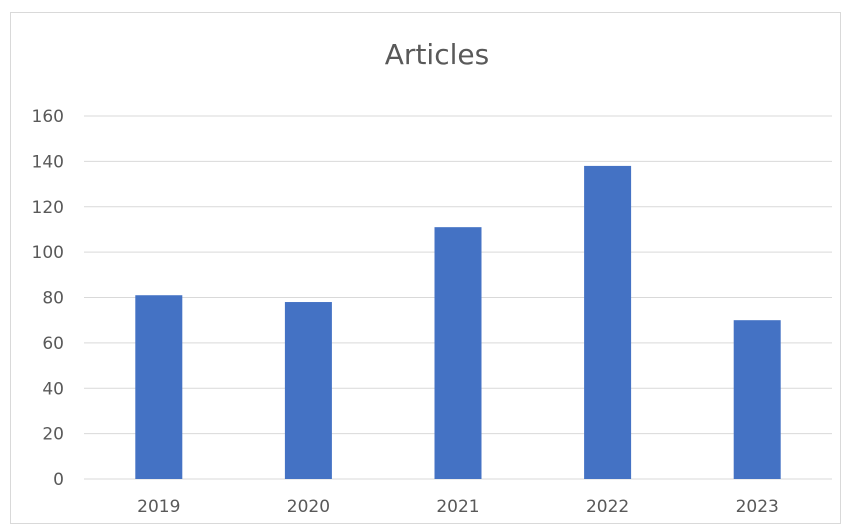  I want to click on x-tick-label: 2022, so click(607, 507).